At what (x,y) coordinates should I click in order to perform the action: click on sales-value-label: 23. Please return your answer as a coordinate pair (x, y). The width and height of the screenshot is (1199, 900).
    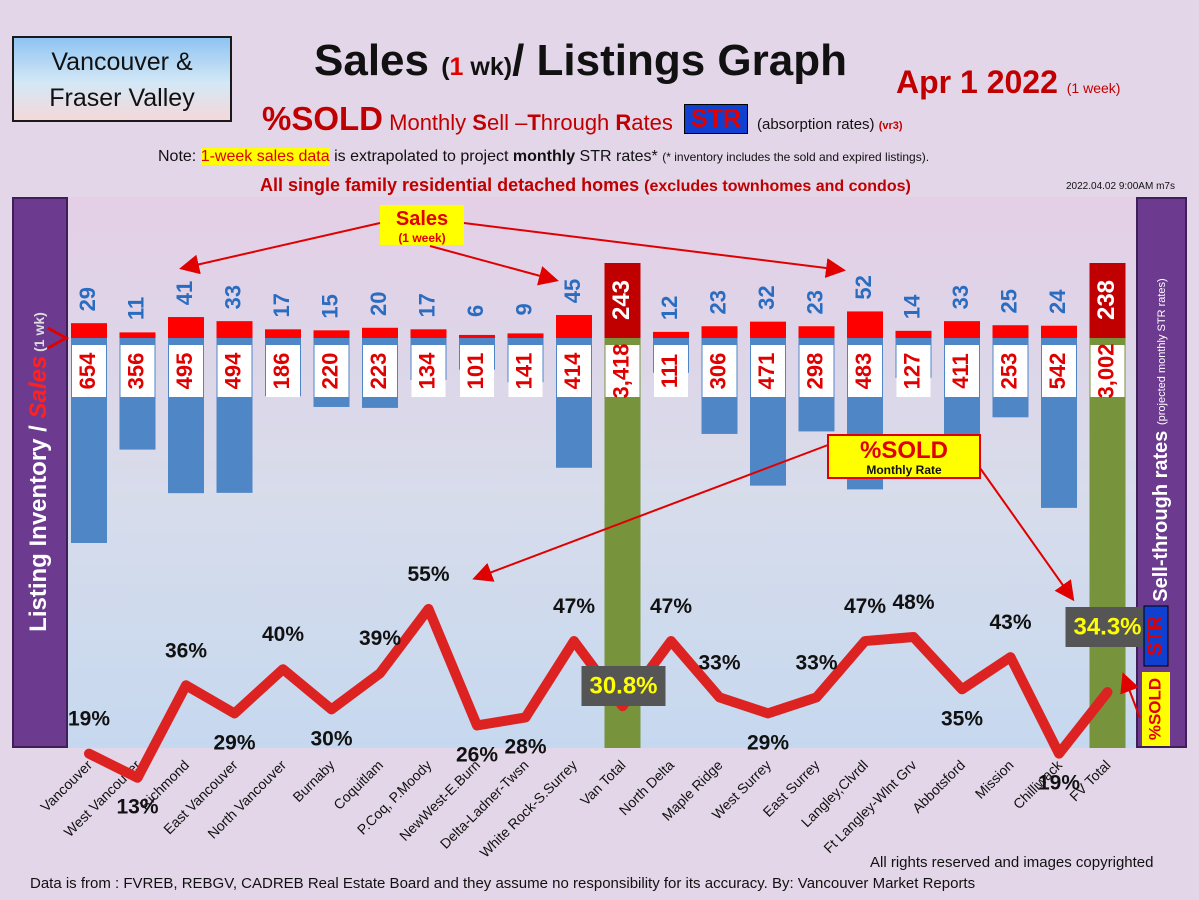
    Looking at the image, I should click on (814, 302).